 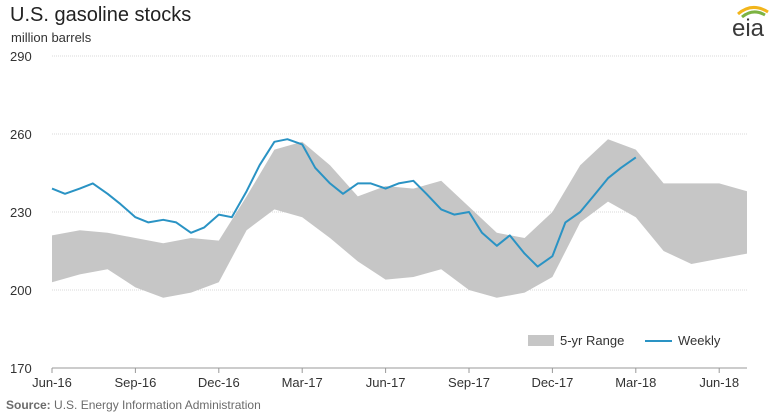 I want to click on eia-logo: eia, so click(x=748, y=22).